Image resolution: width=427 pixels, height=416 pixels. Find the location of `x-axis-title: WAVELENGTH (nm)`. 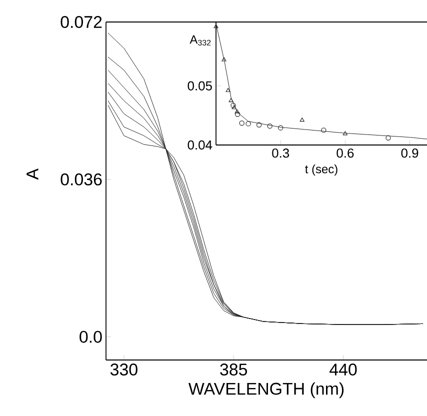

x-axis-title: WAVELENGTH (nm) is located at coordinates (266, 390).